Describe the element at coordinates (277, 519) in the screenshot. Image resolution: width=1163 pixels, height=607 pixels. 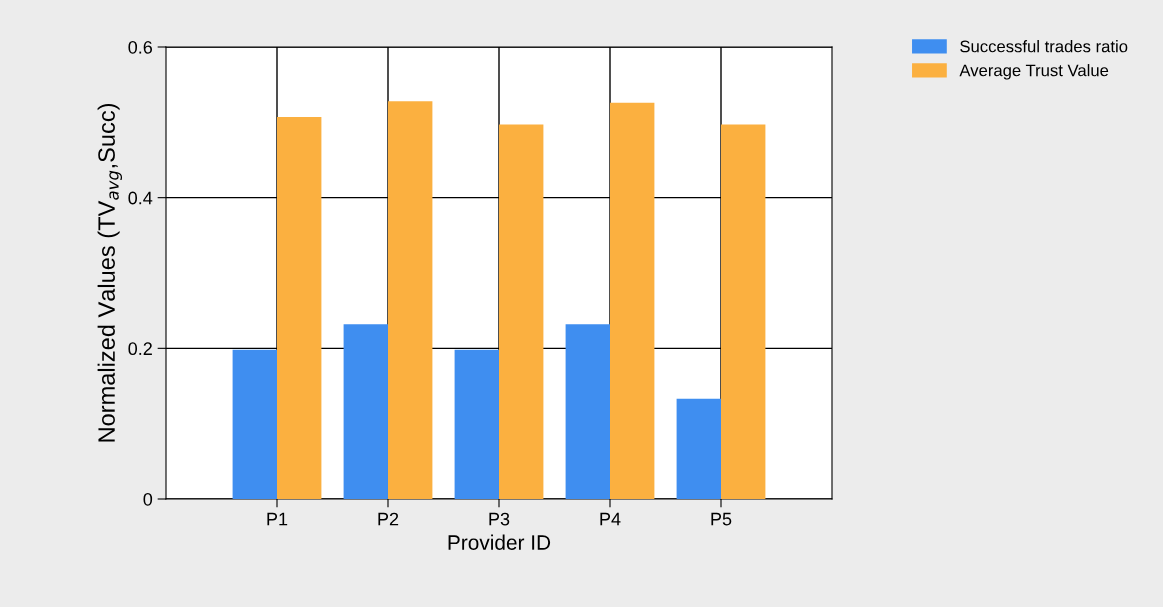
I see `x-tick-label: P1` at that location.